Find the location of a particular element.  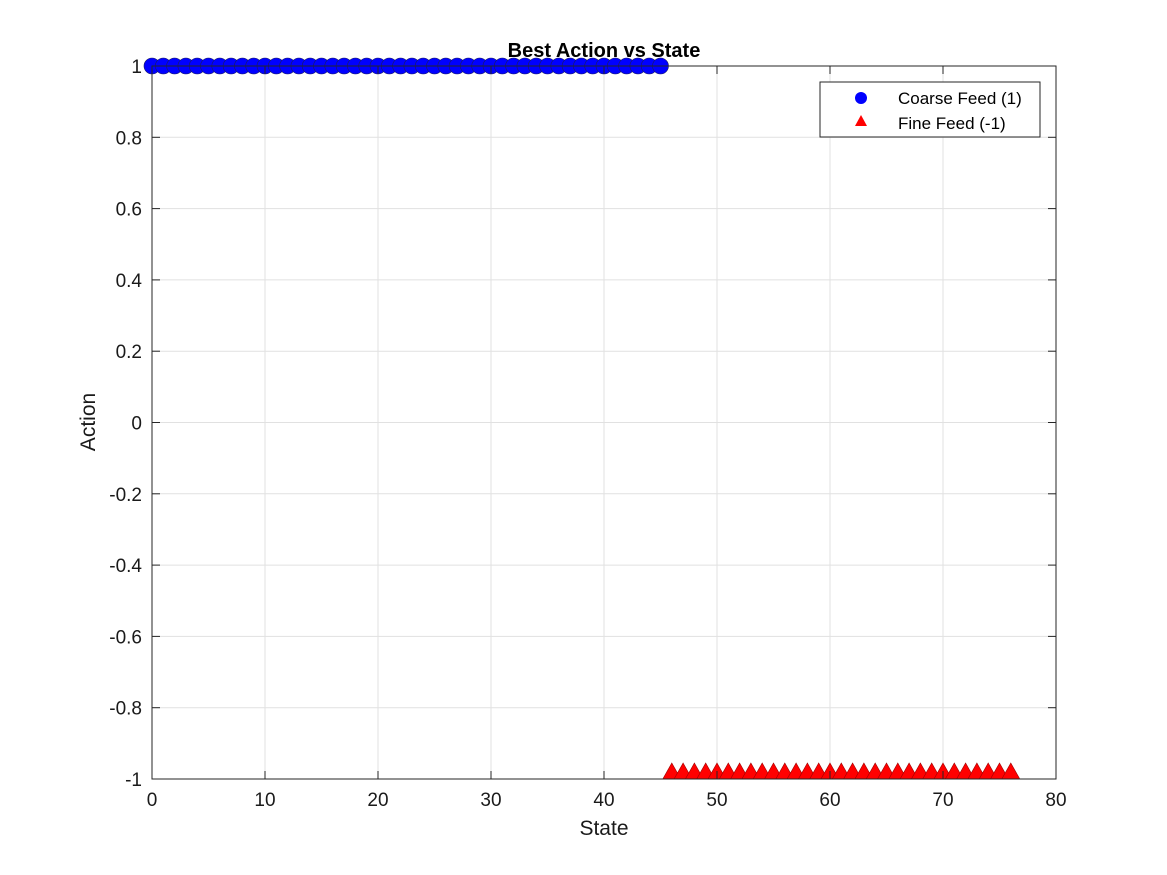

x-tick-label: 20 is located at coordinates (377, 800).